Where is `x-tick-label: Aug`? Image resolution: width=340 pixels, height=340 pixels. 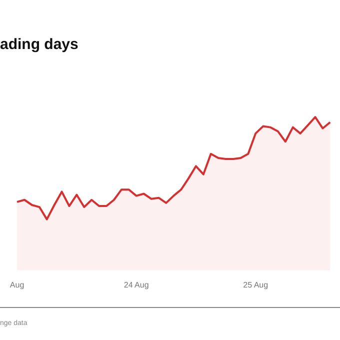 x-tick-label: Aug is located at coordinates (17, 285).